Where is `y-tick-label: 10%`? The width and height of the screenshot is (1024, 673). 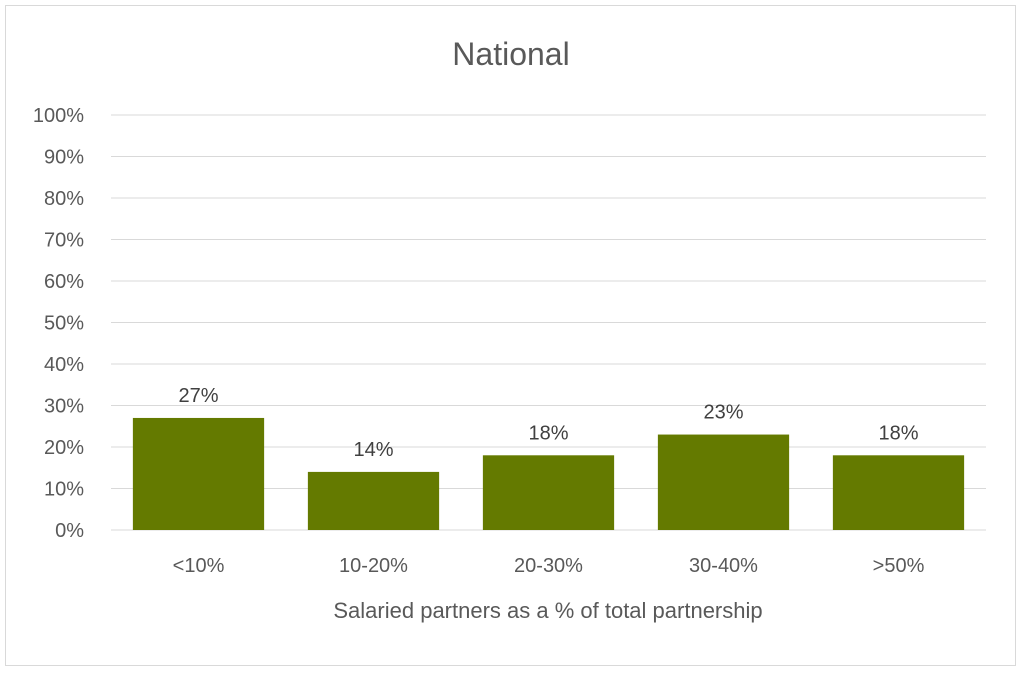 y-tick-label: 10% is located at coordinates (64, 490).